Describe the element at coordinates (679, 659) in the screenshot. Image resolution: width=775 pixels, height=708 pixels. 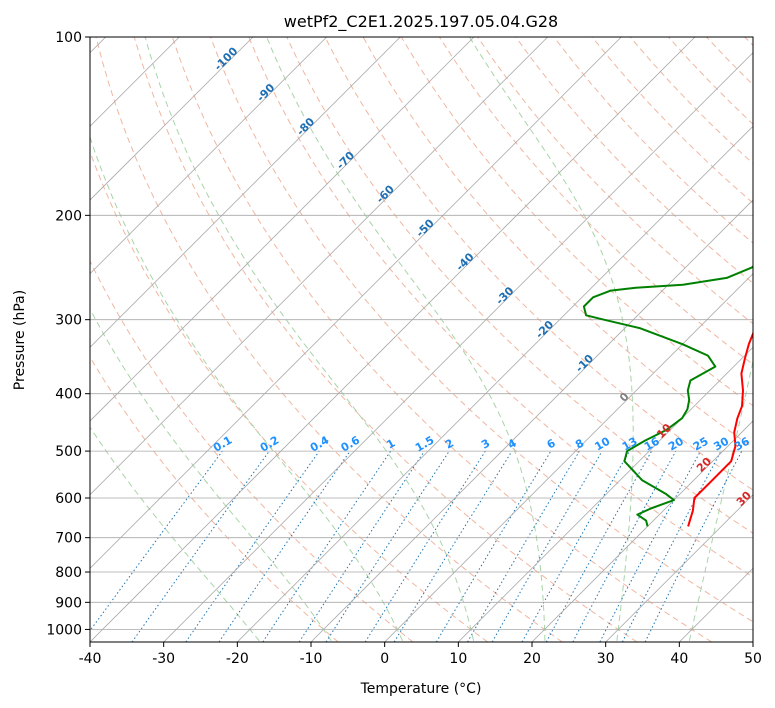
I see `x-tick-label: 40` at that location.